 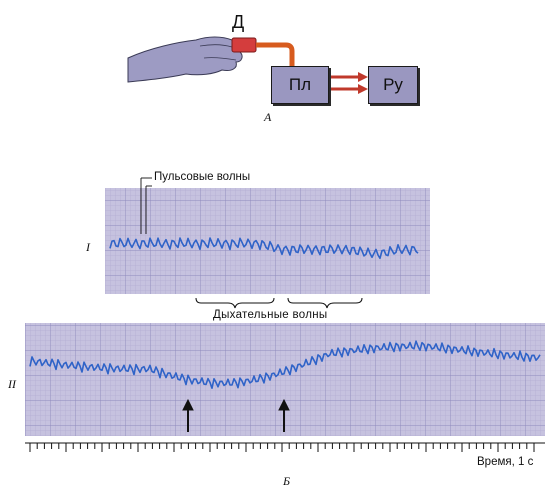 What do you see at coordinates (12, 384) in the screenshot?
I see `trace-2-label: II` at bounding box center [12, 384].